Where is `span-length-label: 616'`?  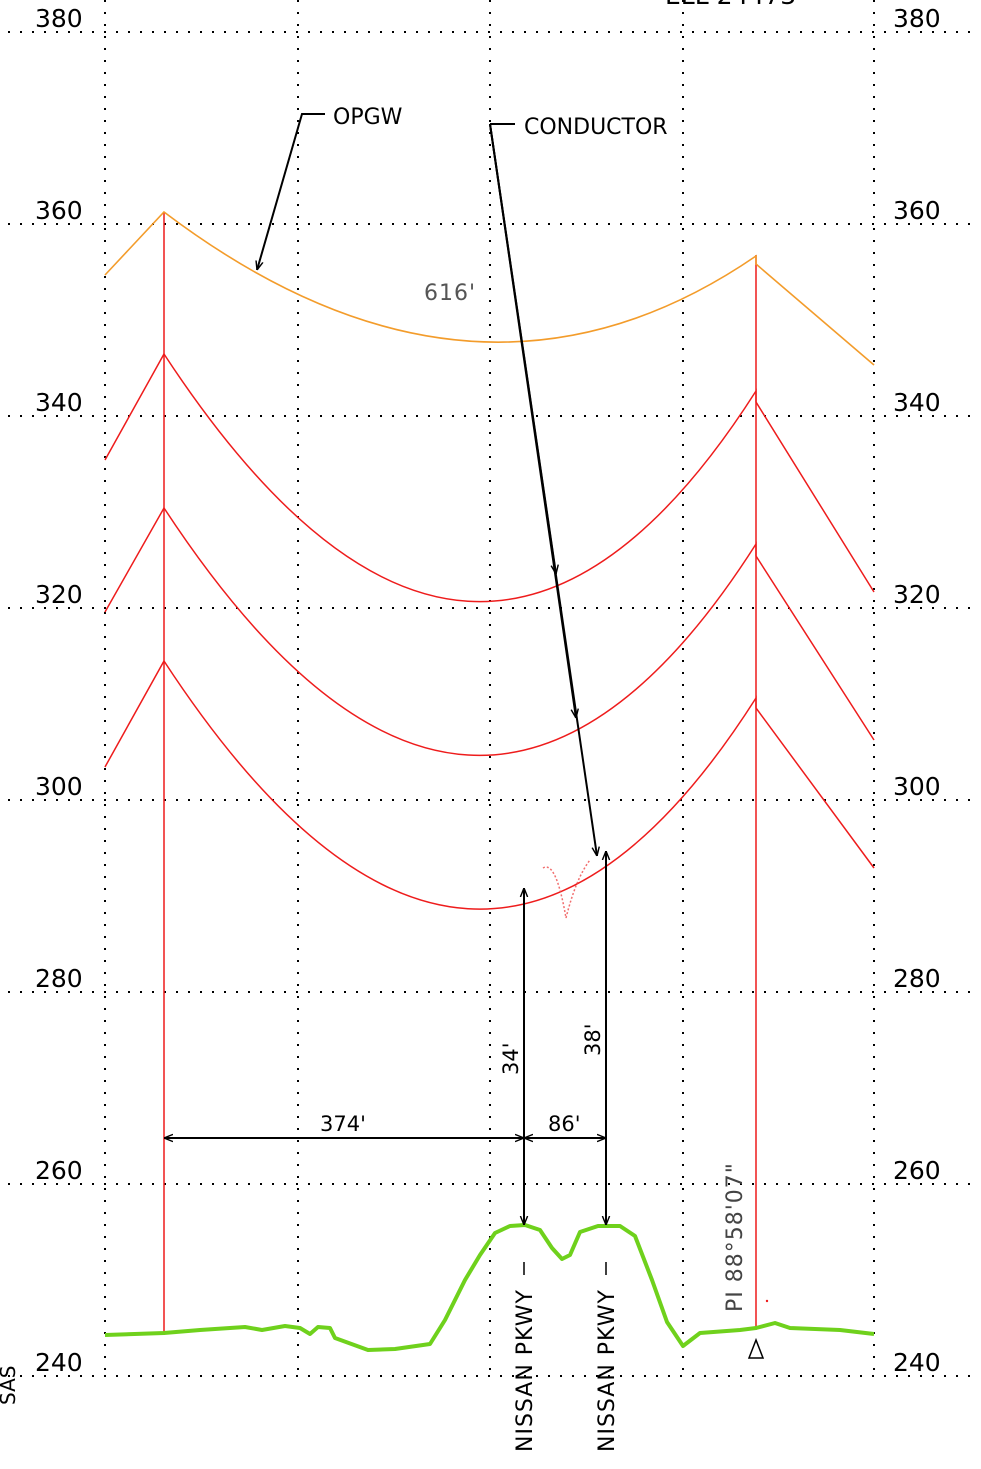
span-length-label: 616' is located at coordinates (450, 293).